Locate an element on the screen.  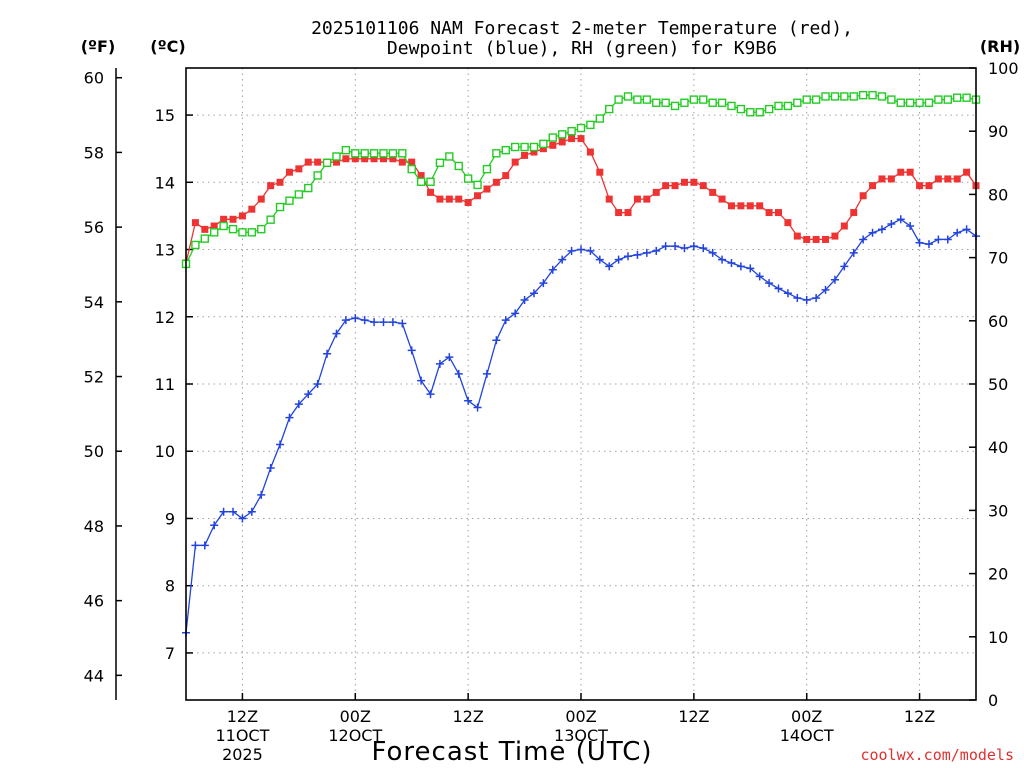
rh-tick-label: 60 is located at coordinates (998, 321).